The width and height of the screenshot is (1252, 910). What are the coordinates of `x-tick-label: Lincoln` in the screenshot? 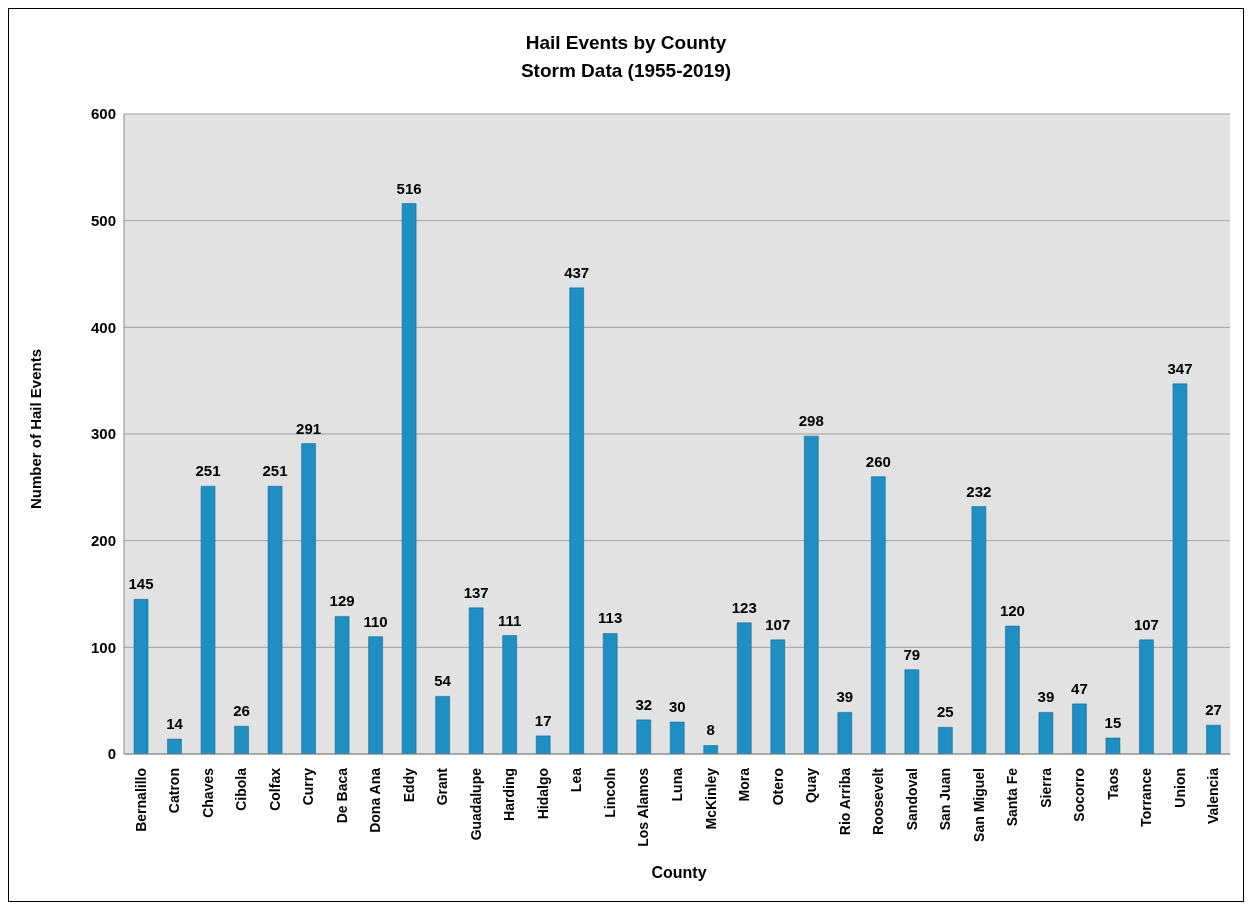 It's located at (609, 793).